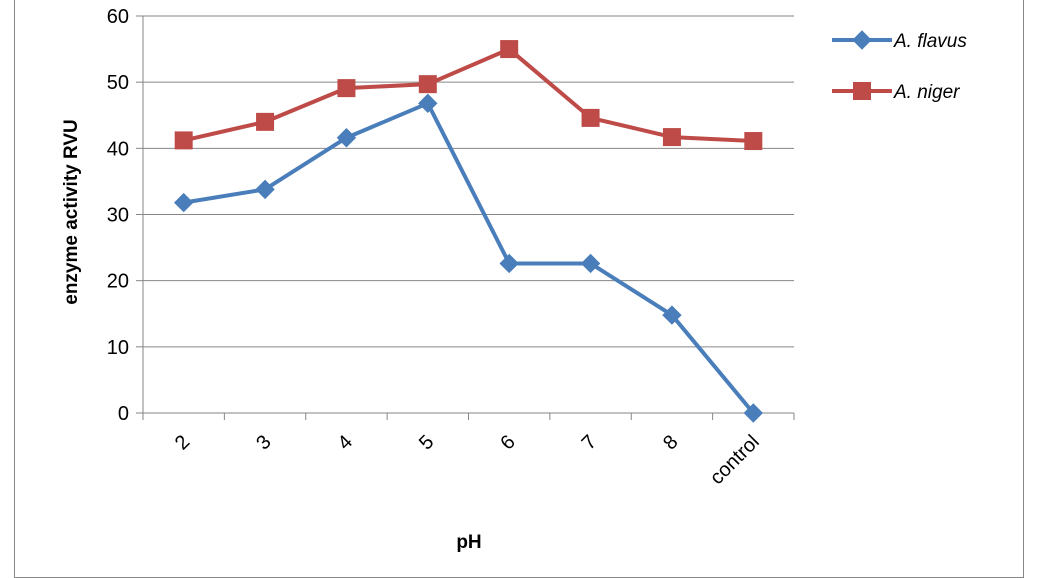  Describe the element at coordinates (118, 282) in the screenshot. I see `y-tick-label: 20` at that location.